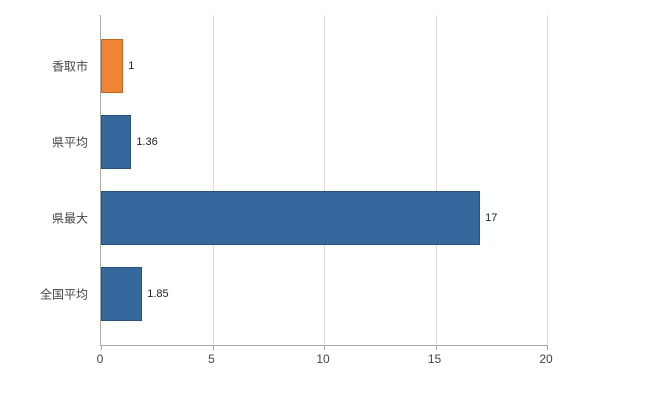 The height and width of the screenshot is (400, 650). I want to click on x-axis: 0 5 10 15 20, so click(324, 359).